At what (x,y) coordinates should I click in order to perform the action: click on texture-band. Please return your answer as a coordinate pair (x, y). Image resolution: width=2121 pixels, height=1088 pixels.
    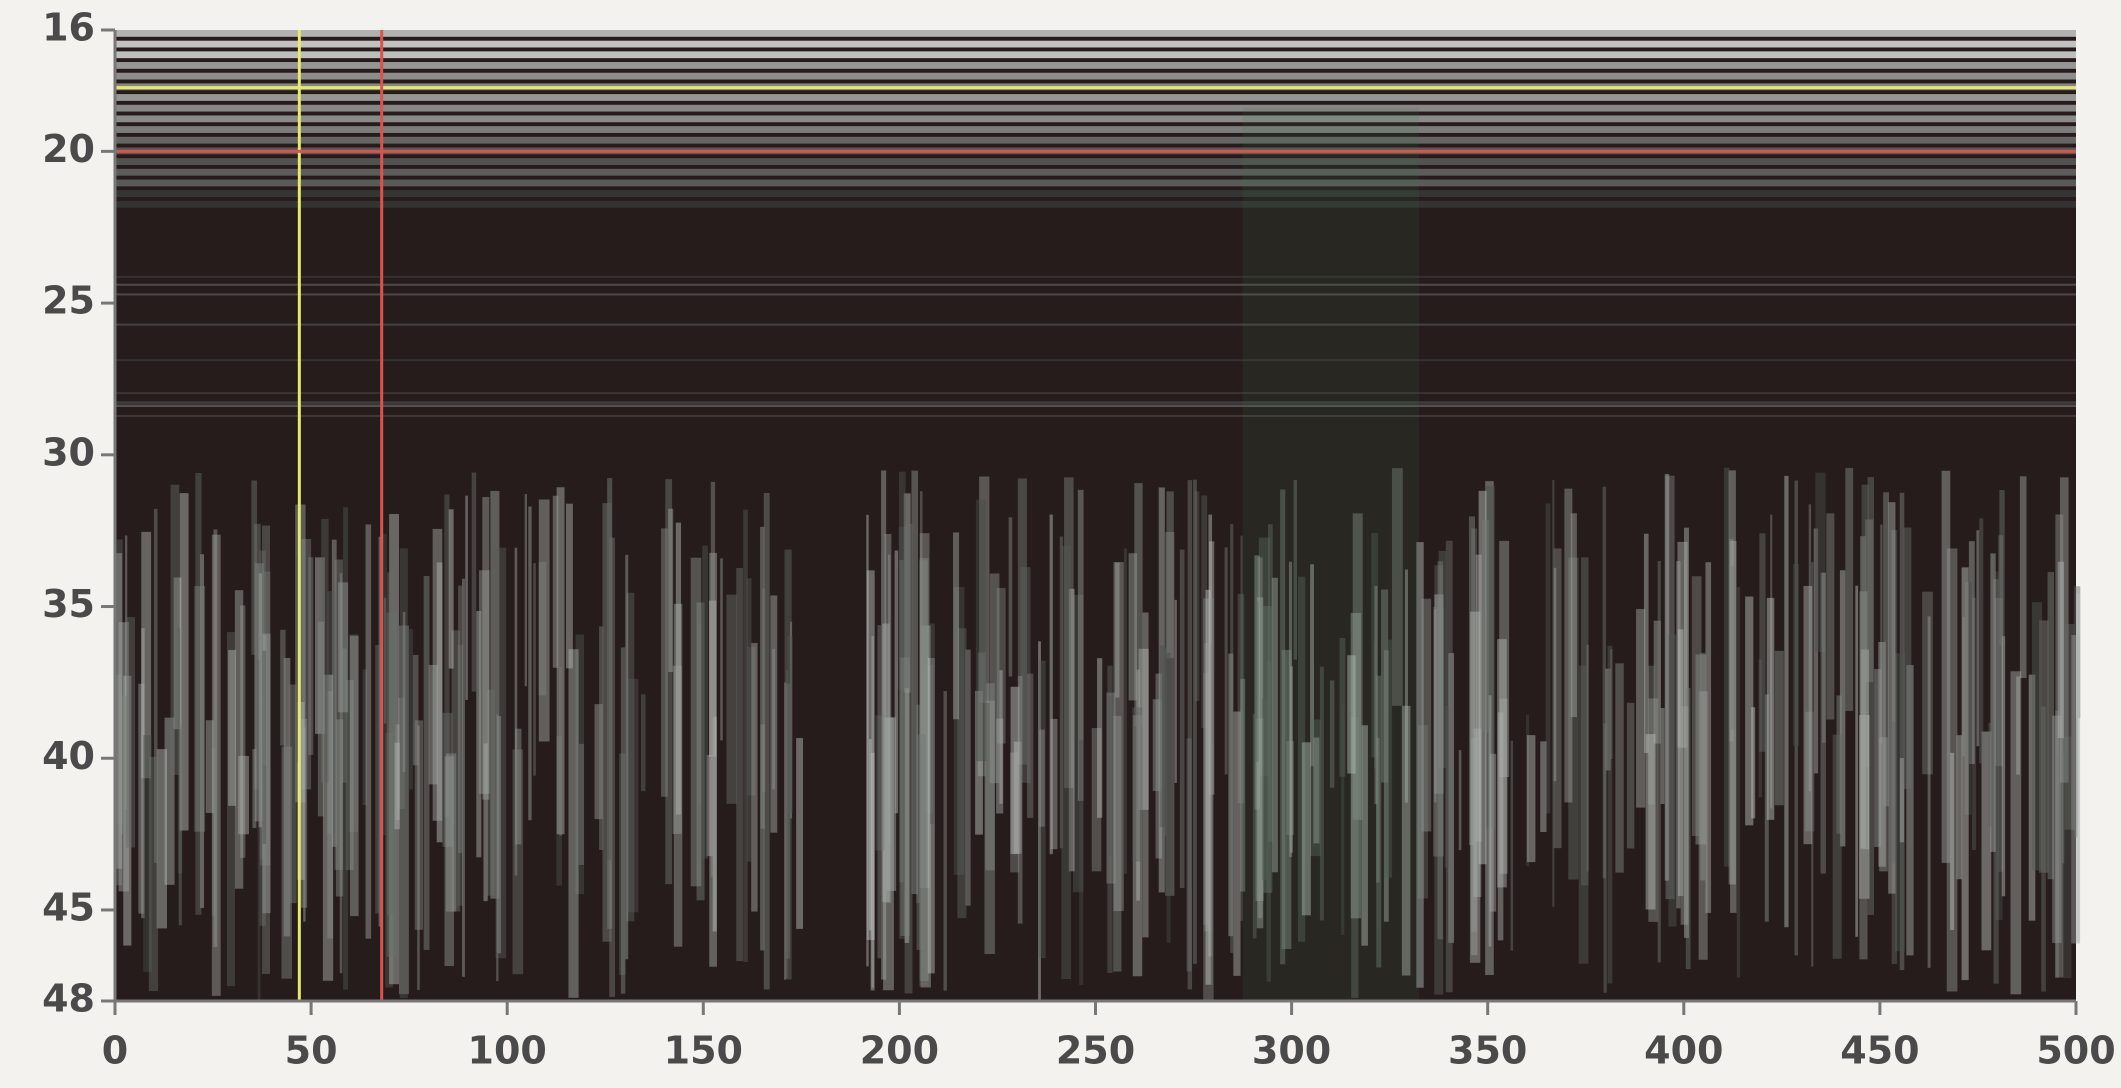
    Looking at the image, I should click on (1095, 161).